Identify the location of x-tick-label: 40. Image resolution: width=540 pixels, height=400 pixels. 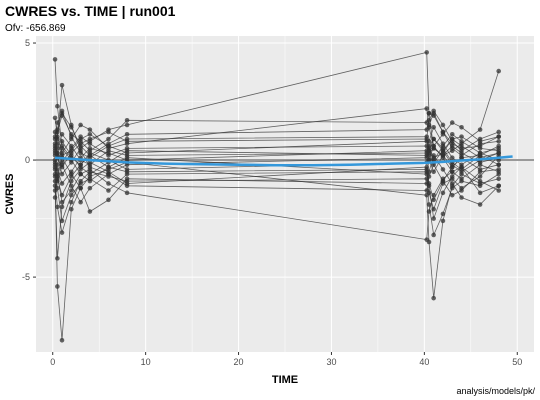
(424, 362).